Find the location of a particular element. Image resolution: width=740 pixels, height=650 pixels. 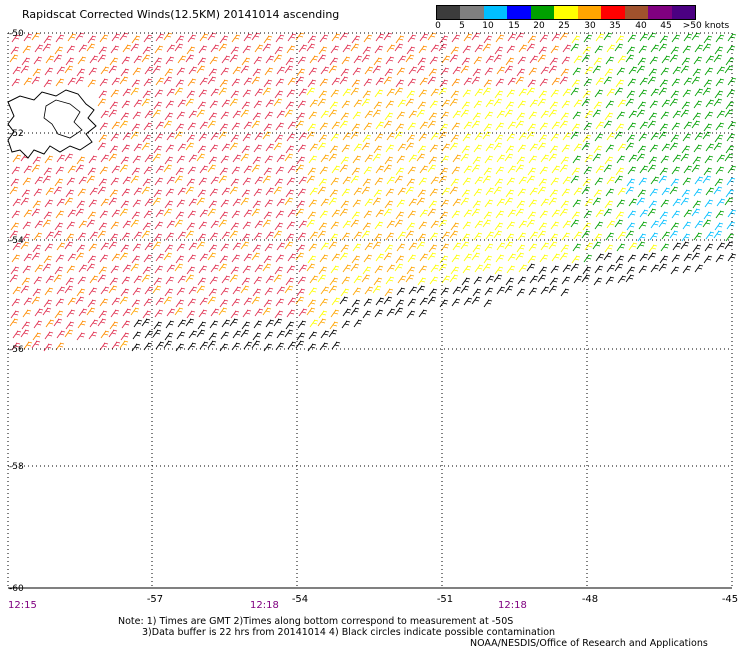

falkland-islands-coastline-east is located at coordinates (63, 119).